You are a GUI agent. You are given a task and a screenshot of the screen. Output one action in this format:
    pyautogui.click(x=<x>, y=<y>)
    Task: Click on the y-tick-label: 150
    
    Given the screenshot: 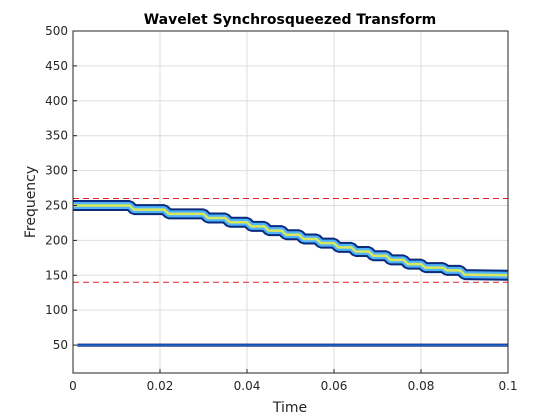 What is the action you would take?
    pyautogui.click(x=56, y=275)
    